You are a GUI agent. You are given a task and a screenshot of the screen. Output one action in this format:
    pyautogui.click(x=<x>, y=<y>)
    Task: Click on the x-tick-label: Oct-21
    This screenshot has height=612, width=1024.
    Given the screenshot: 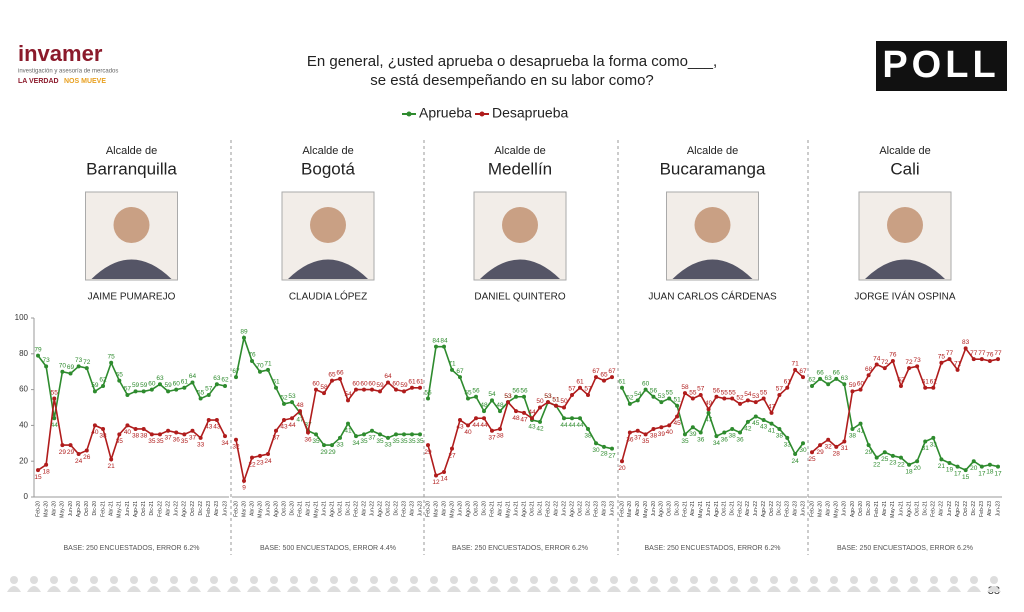 What is the action you would take?
    pyautogui.click(x=532, y=508)
    